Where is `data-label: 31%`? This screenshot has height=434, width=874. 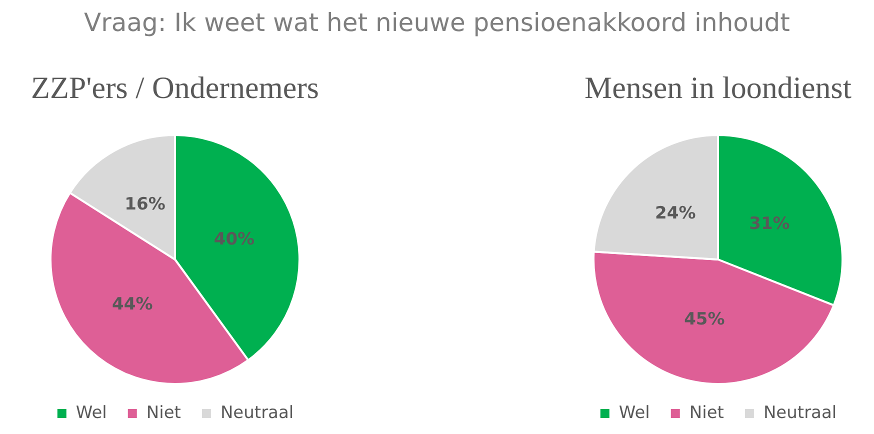
data-label: 31% is located at coordinates (769, 224).